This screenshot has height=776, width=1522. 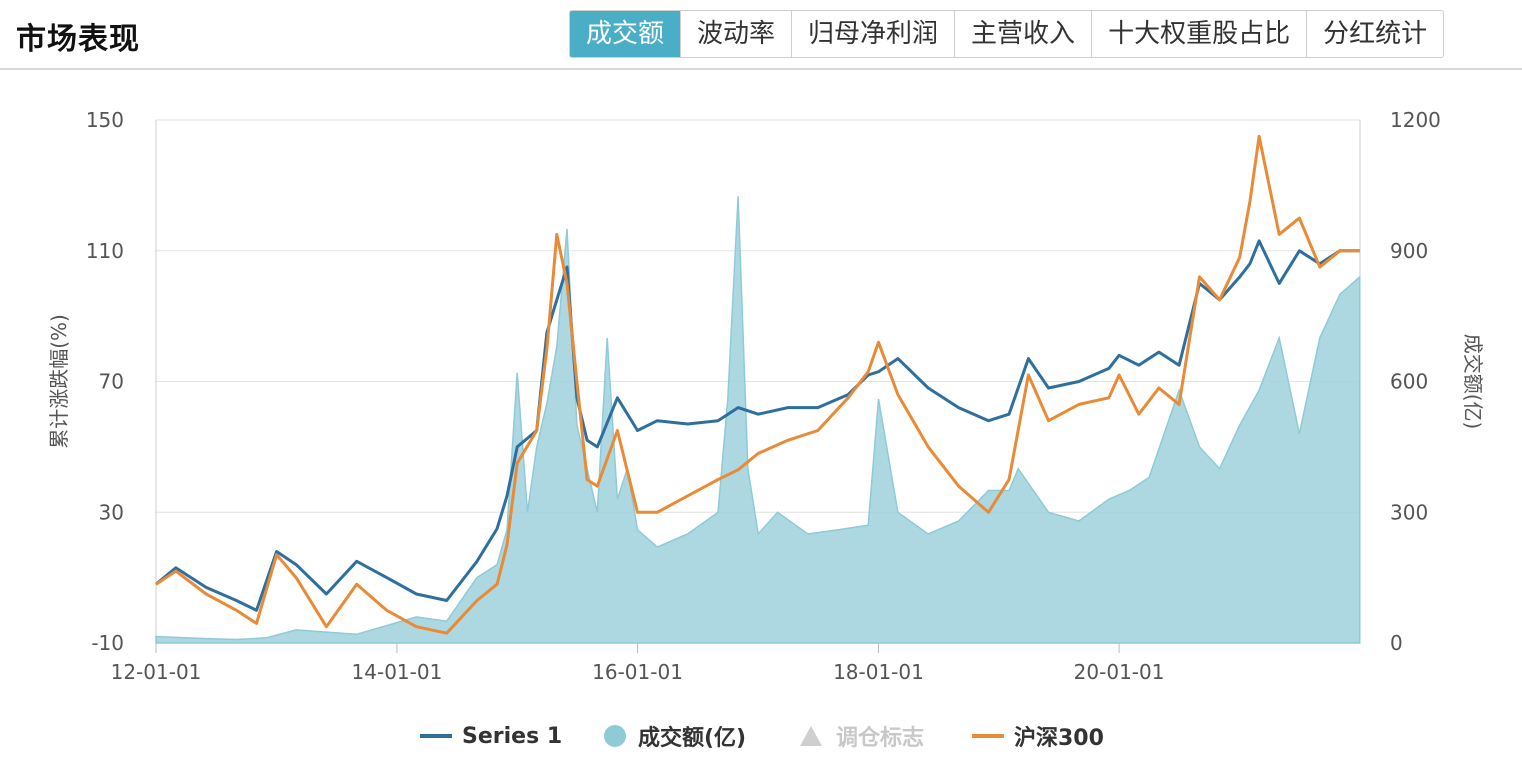 What do you see at coordinates (615, 736) in the screenshot?
I see `dot-icon` at bounding box center [615, 736].